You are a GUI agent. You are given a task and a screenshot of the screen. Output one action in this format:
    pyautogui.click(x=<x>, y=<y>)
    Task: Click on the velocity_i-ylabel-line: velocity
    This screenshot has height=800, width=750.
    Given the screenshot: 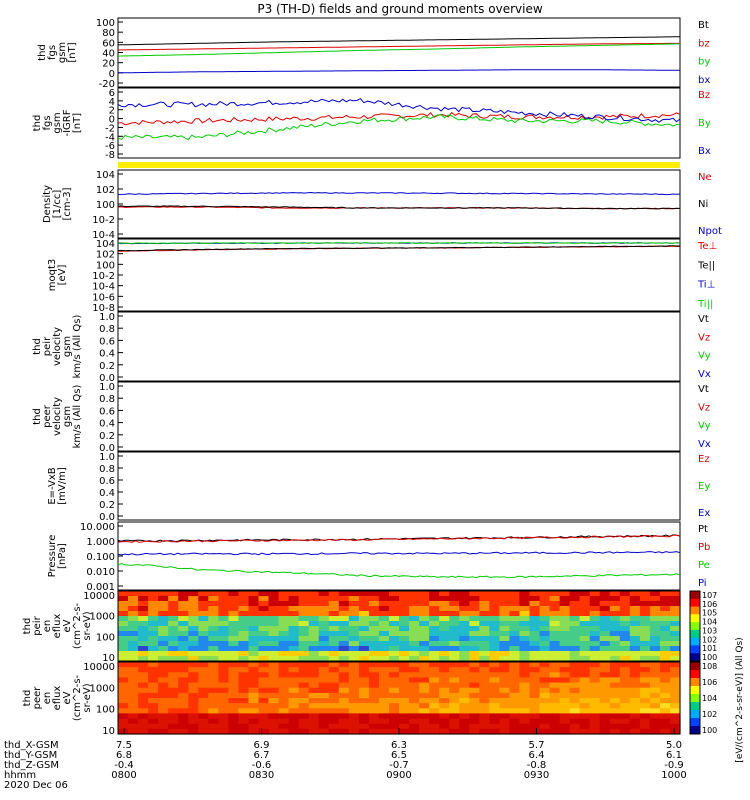 What is the action you would take?
    pyautogui.click(x=57, y=346)
    